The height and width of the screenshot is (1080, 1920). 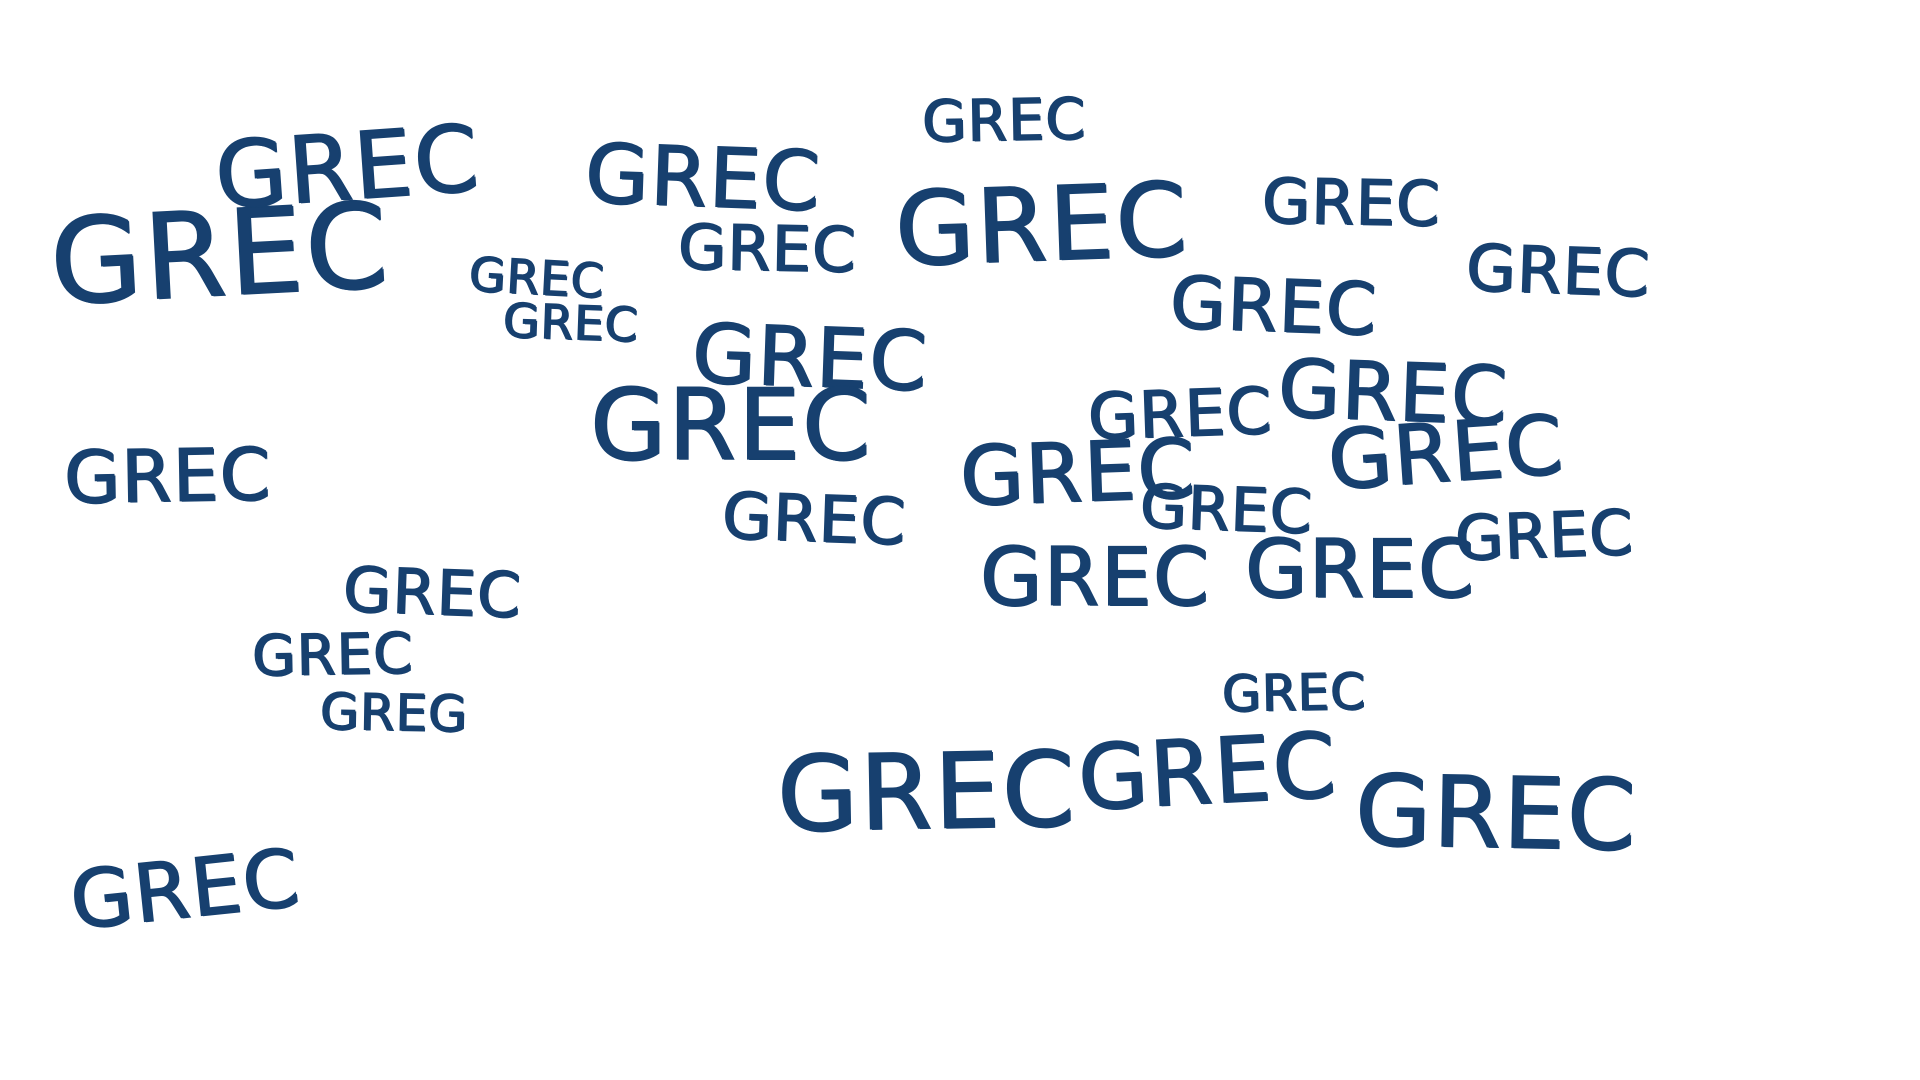 What do you see at coordinates (394, 713) in the screenshot?
I see `handwritten-word: GREG` at bounding box center [394, 713].